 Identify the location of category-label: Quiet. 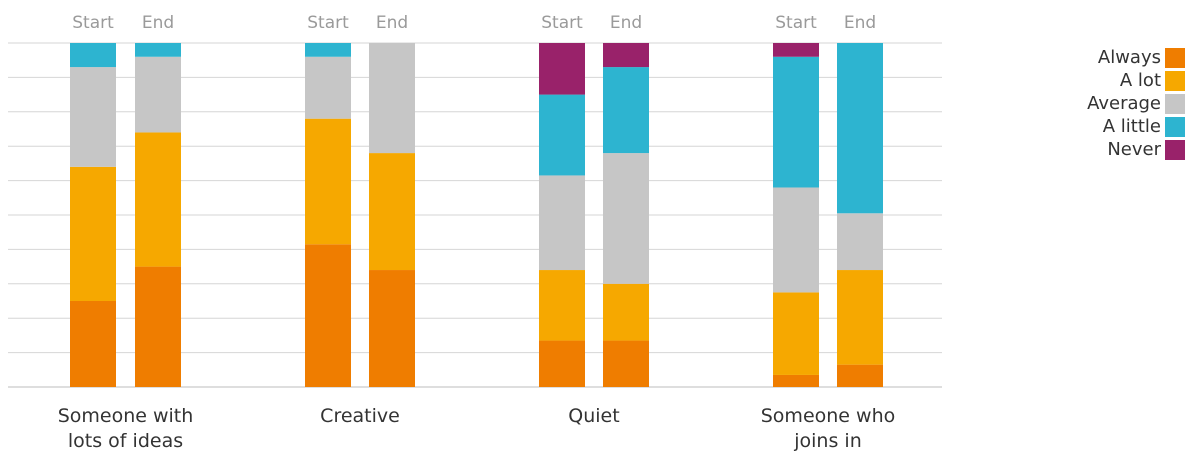
(593, 416).